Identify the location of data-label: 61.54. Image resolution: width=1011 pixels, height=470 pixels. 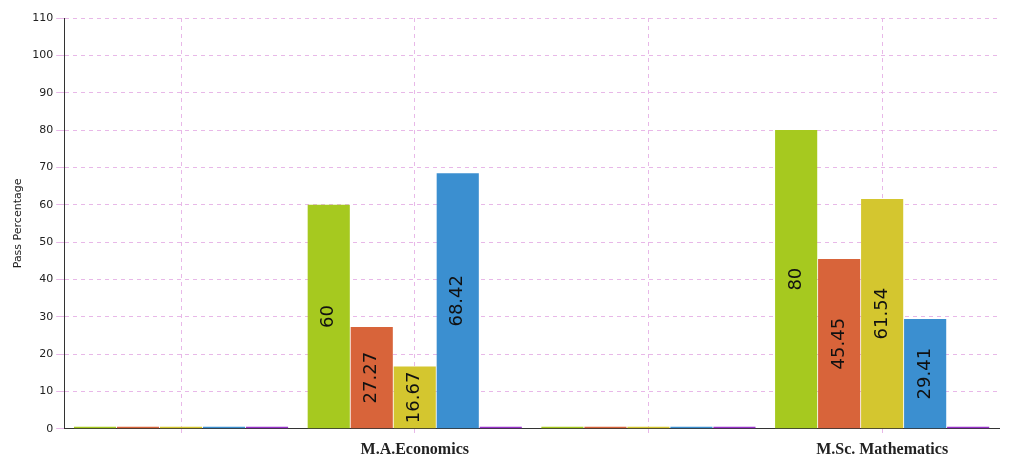
(880, 313).